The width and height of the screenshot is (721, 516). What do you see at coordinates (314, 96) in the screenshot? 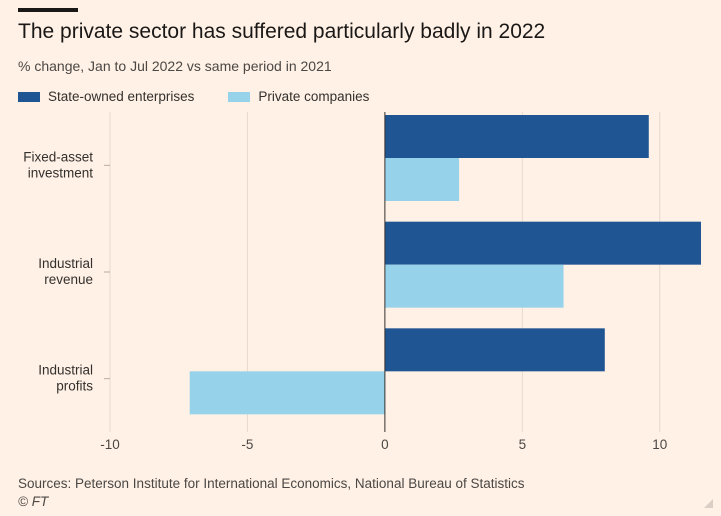
I see `legend-label-private: Private companies` at bounding box center [314, 96].